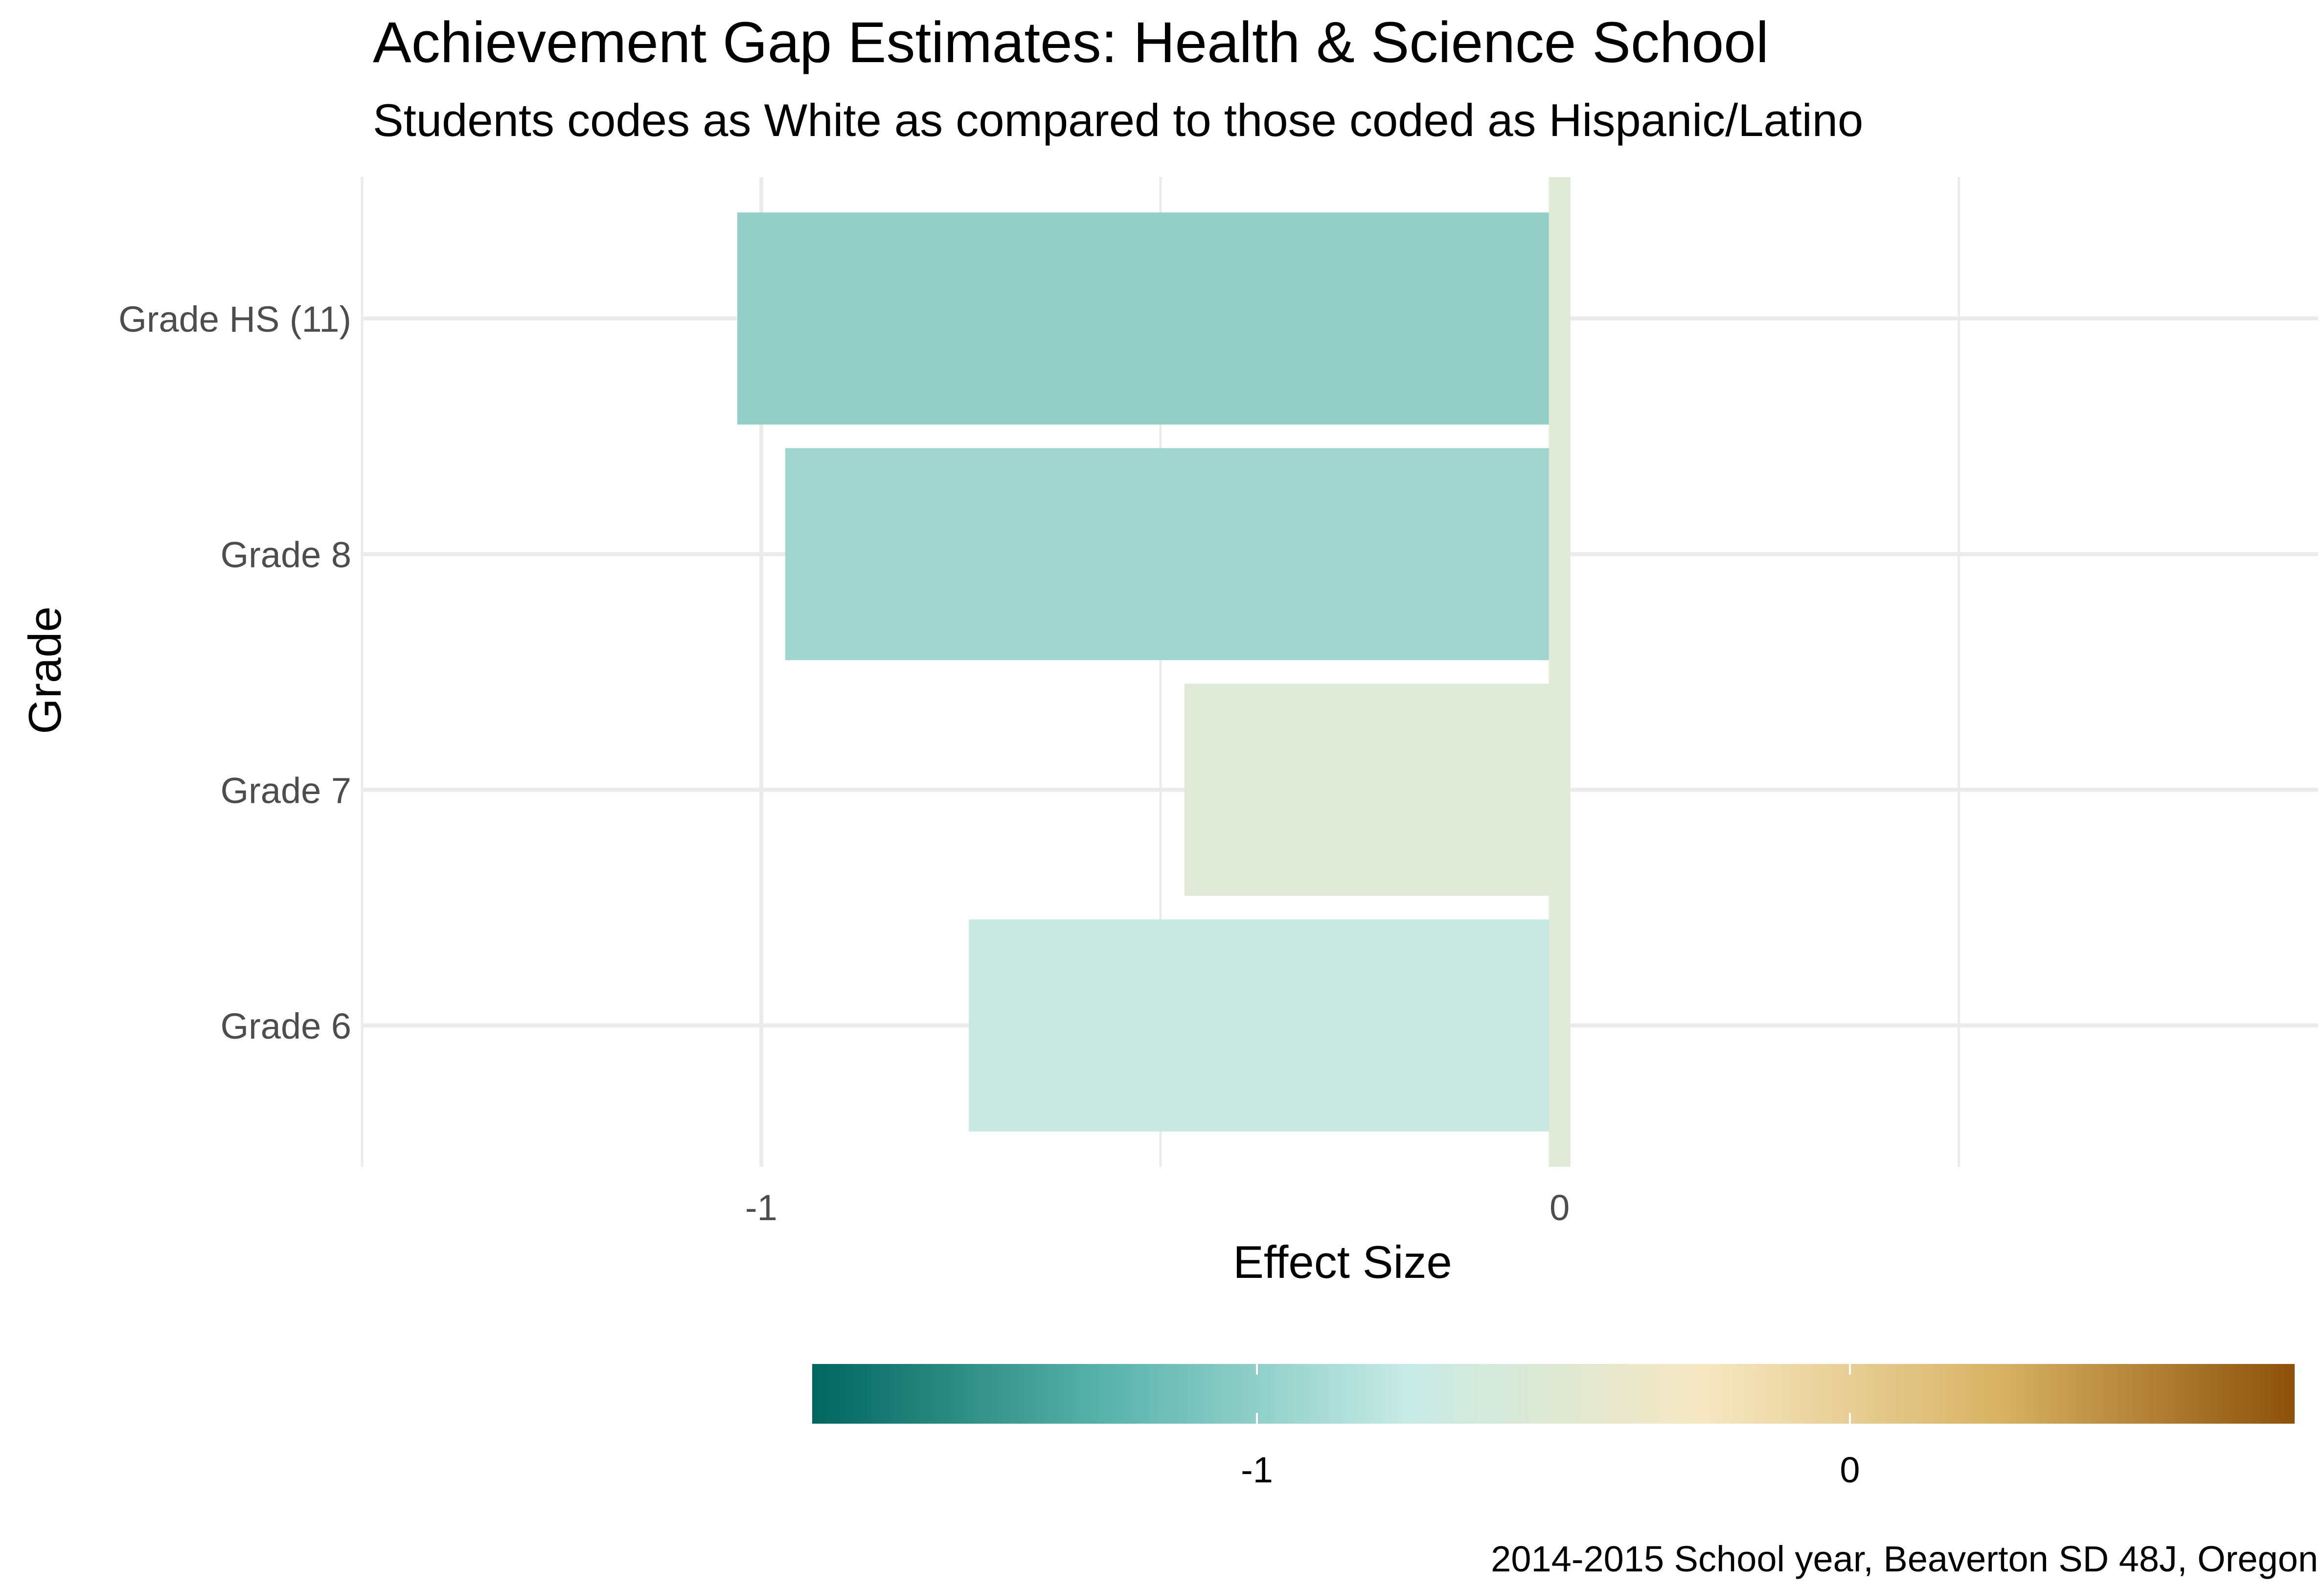 The width and height of the screenshot is (2324, 1590). I want to click on legend-colorbar, so click(1553, 1394).